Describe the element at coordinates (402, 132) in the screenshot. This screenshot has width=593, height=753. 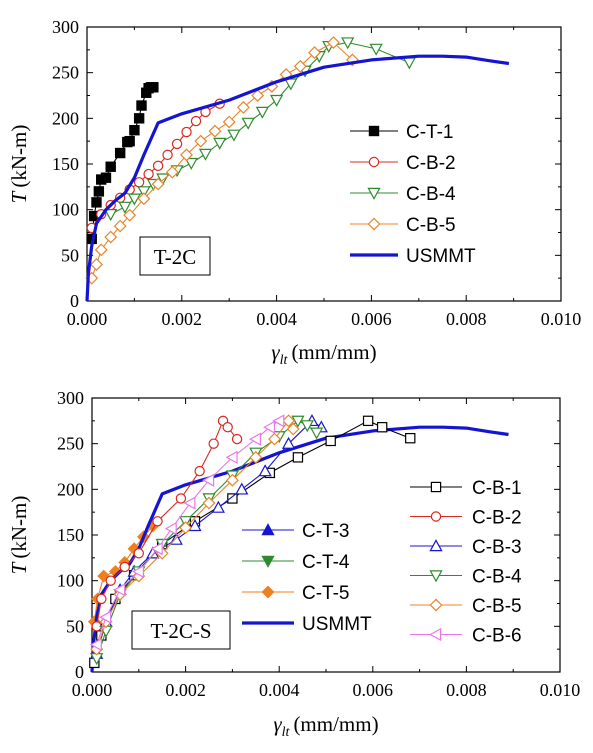
I see `legend-item-c-t-1: C-T-1` at that location.